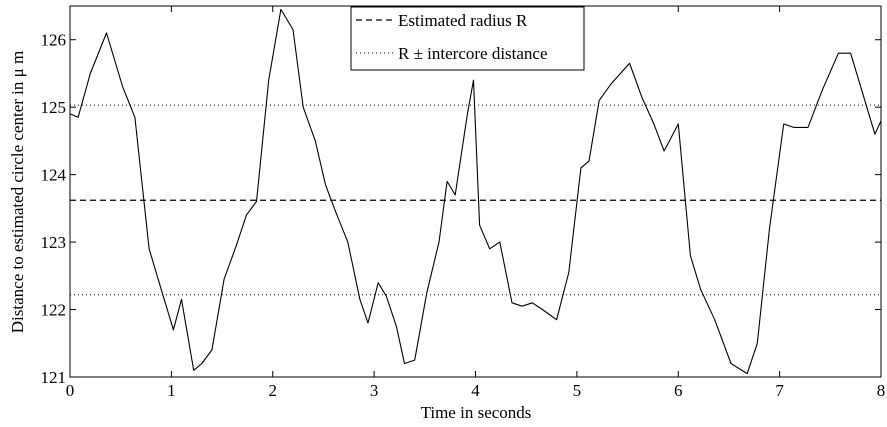  What do you see at coordinates (678, 390) in the screenshot?
I see `x-tick-label: 6` at bounding box center [678, 390].